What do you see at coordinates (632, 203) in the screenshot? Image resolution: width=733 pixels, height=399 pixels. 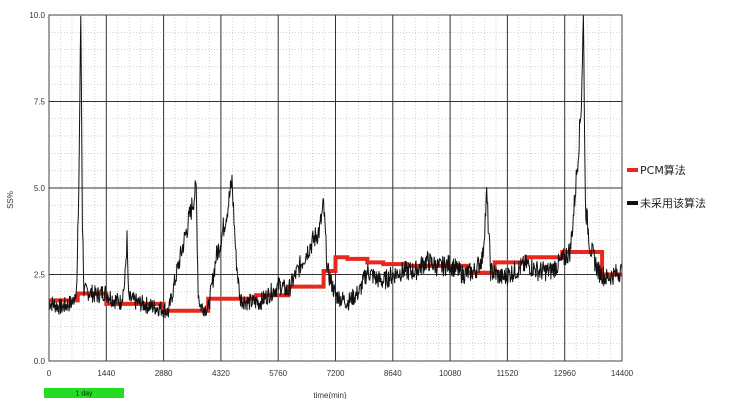 I see `legend-swatch-baseline` at bounding box center [632, 203].